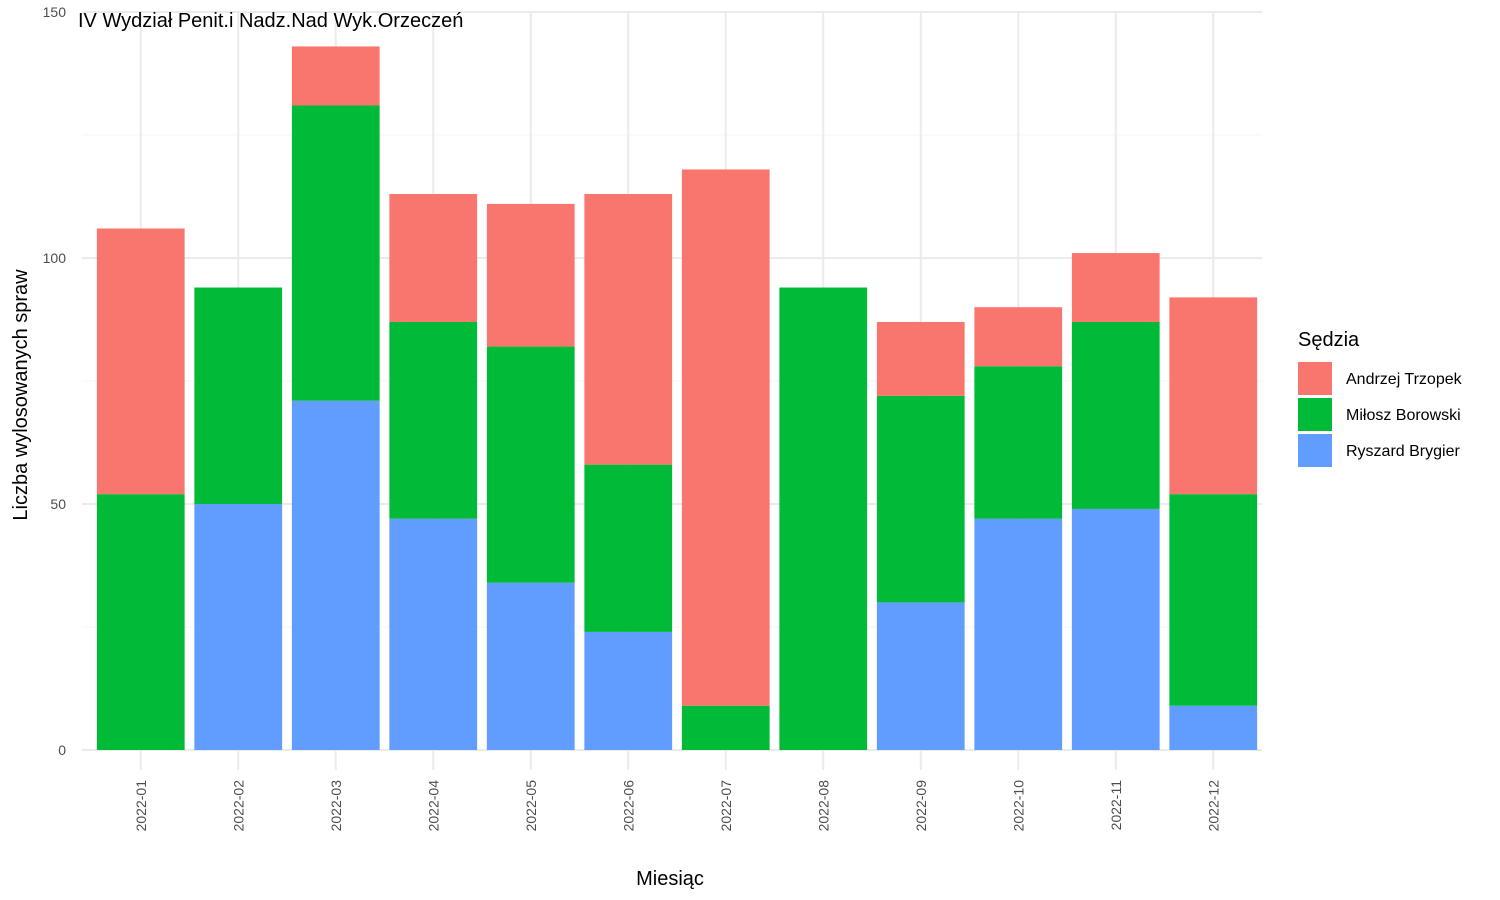  What do you see at coordinates (1116, 805) in the screenshot?
I see `x-tick-label: 2022-11` at bounding box center [1116, 805].